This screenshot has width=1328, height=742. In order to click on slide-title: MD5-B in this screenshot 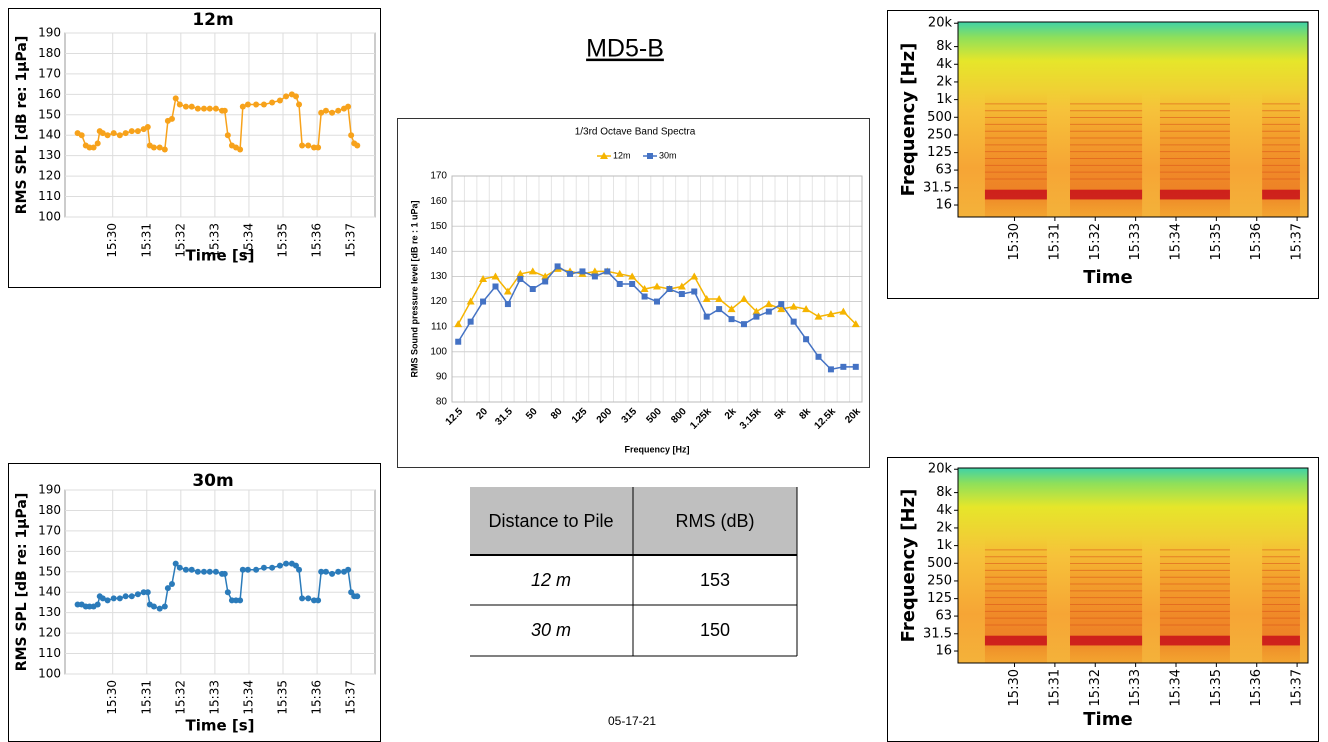, I will do `click(625, 49)`.